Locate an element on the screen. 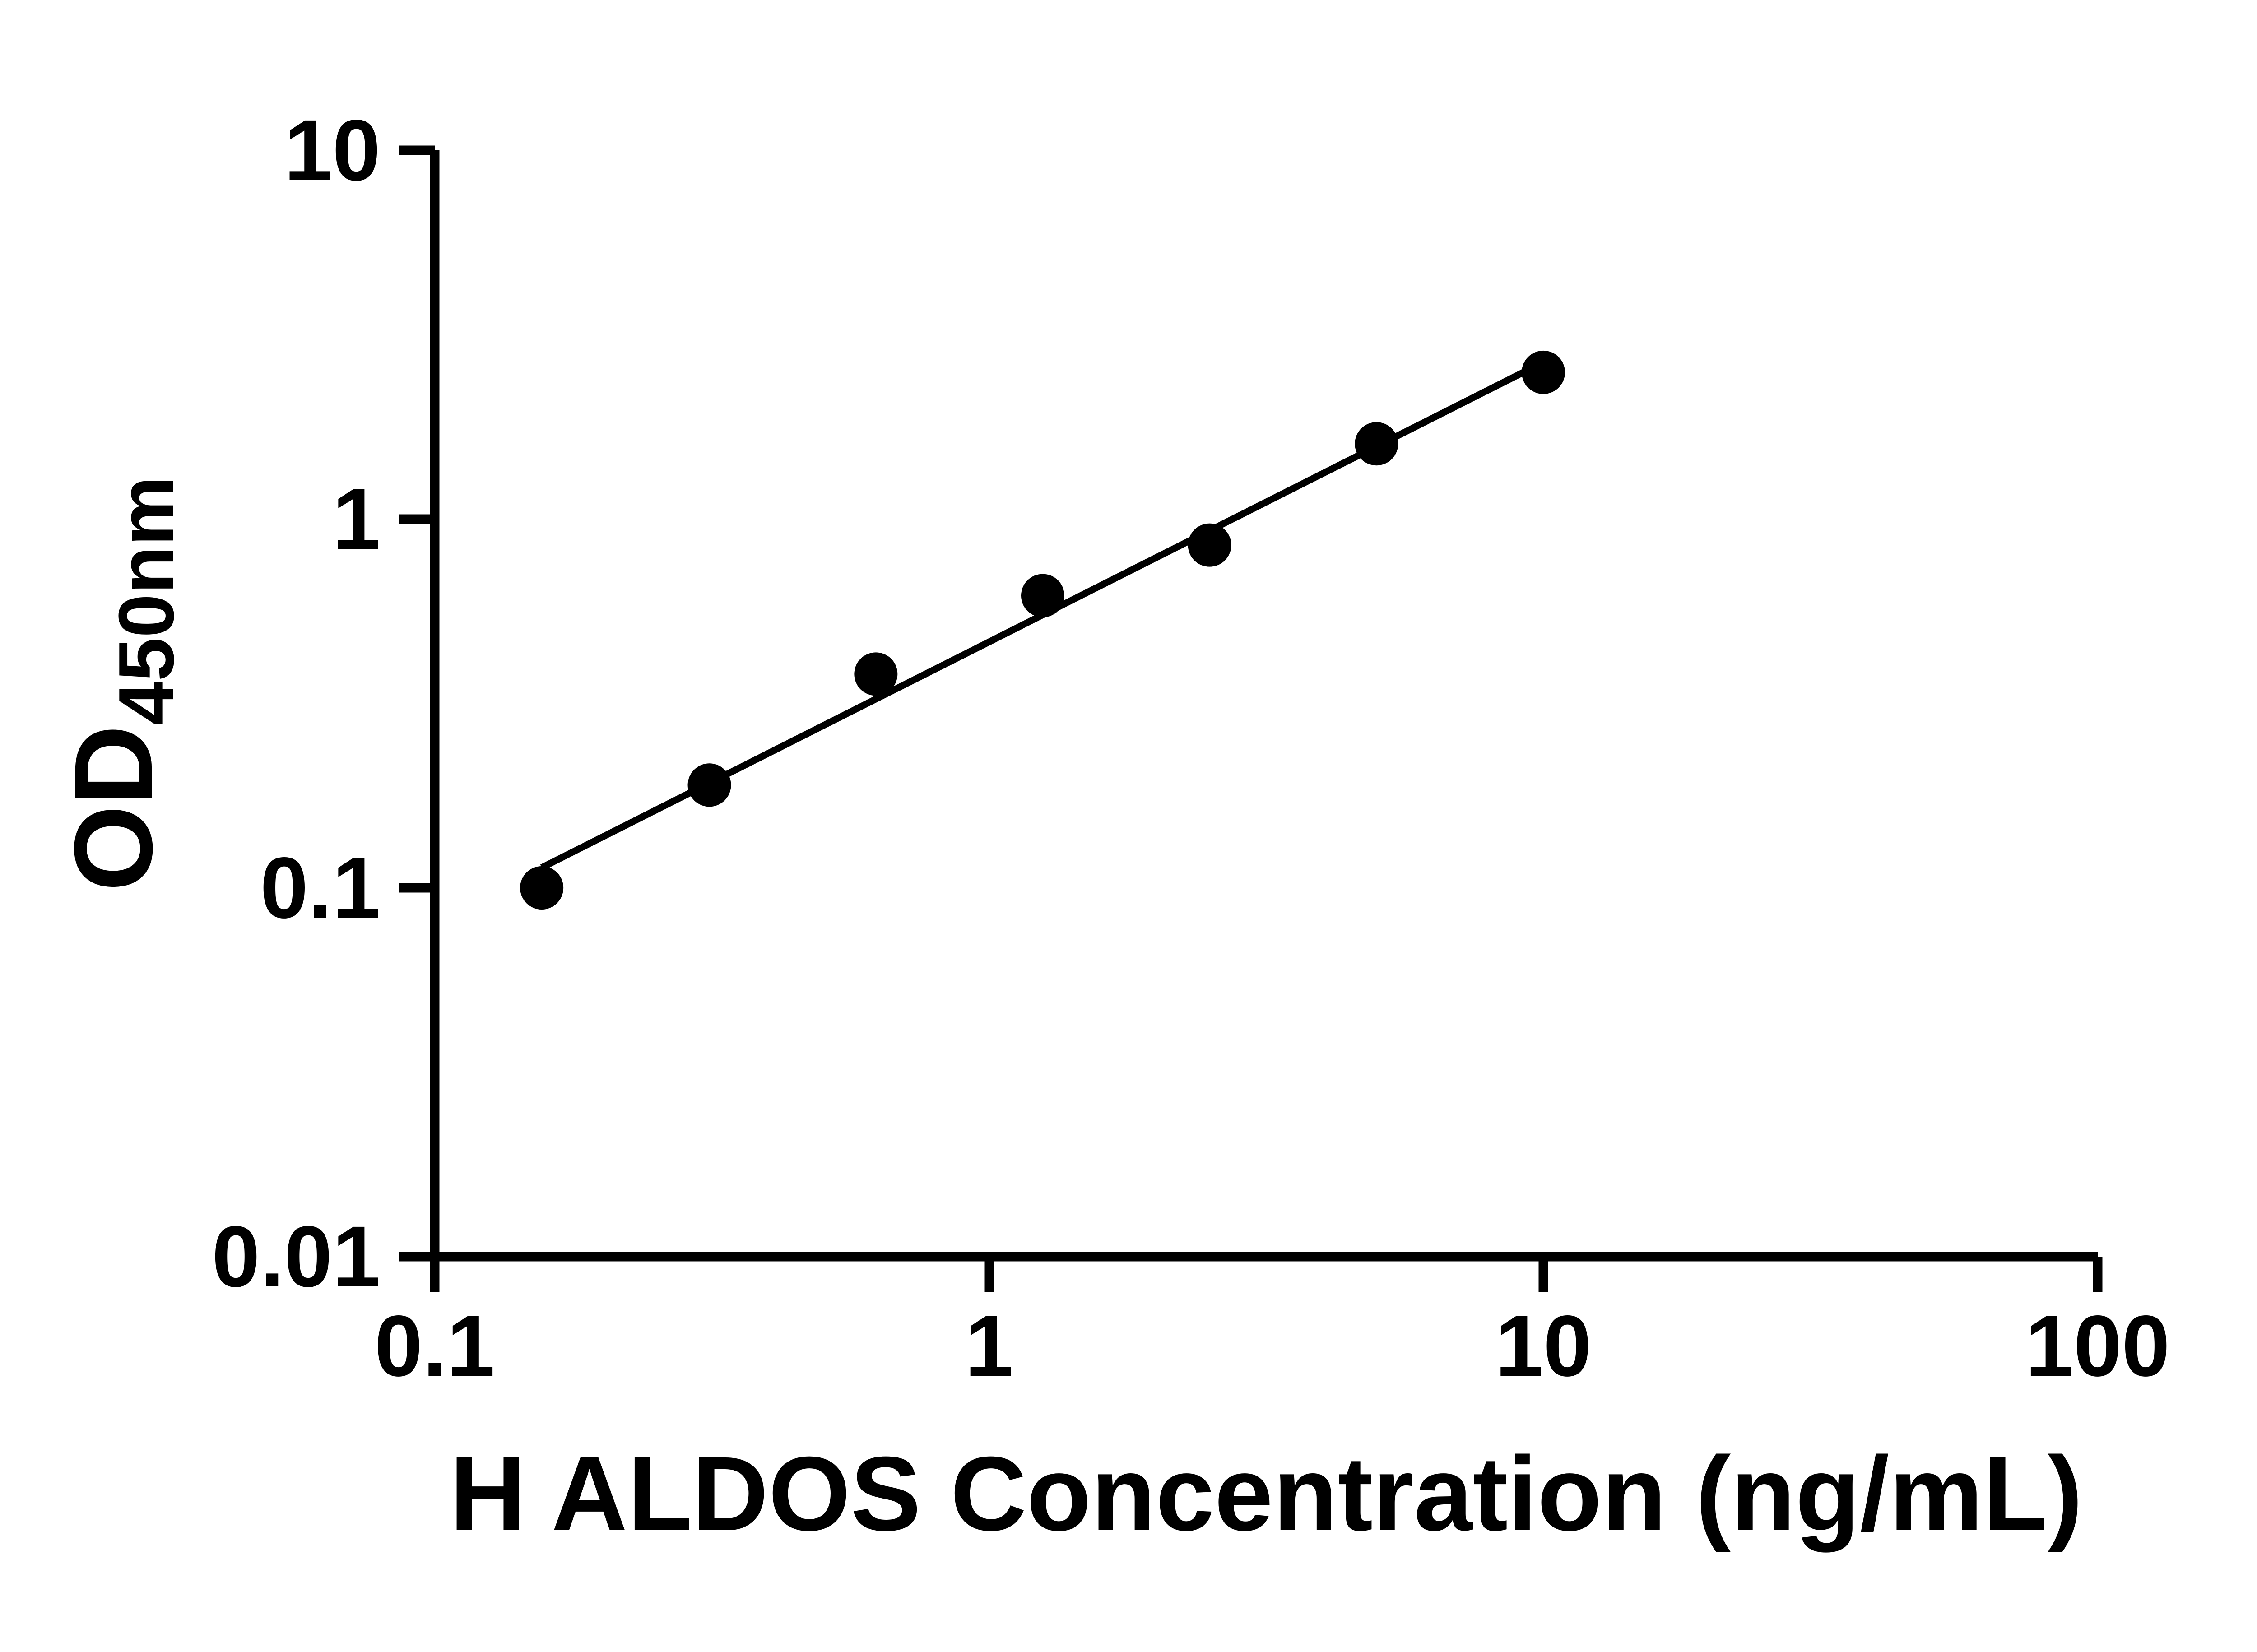 Image resolution: width=2257 pixels, height=1652 pixels. y-axis-title: OD450nm is located at coordinates (121, 683).